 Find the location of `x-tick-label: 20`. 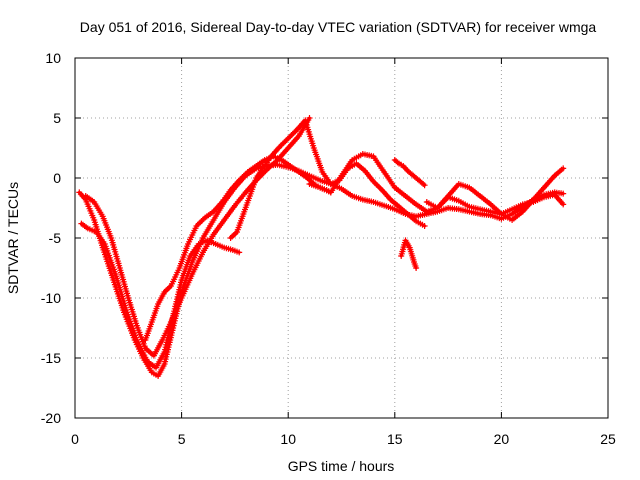

x-tick-label: 20 is located at coordinates (502, 439).